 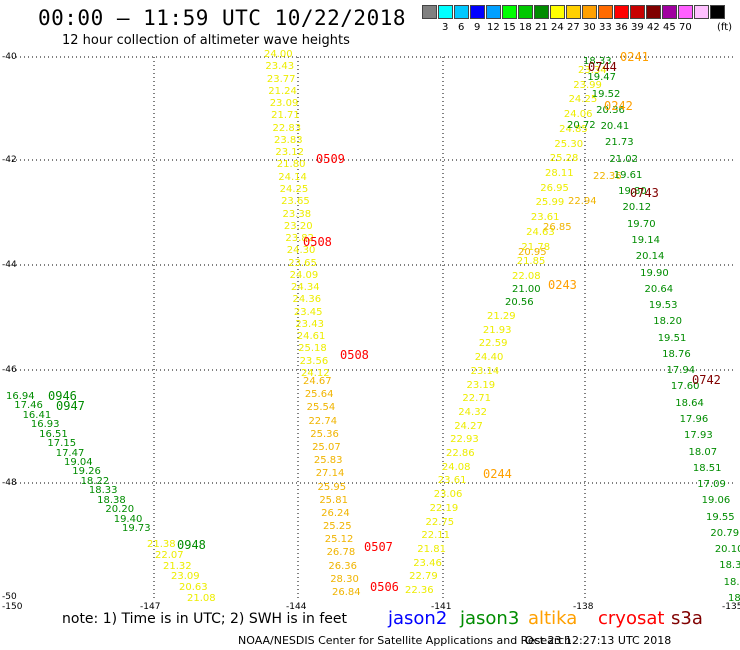 What do you see at coordinates (550, 203) in the screenshot?
I see `wave-height-value: 25.99` at bounding box center [550, 203].